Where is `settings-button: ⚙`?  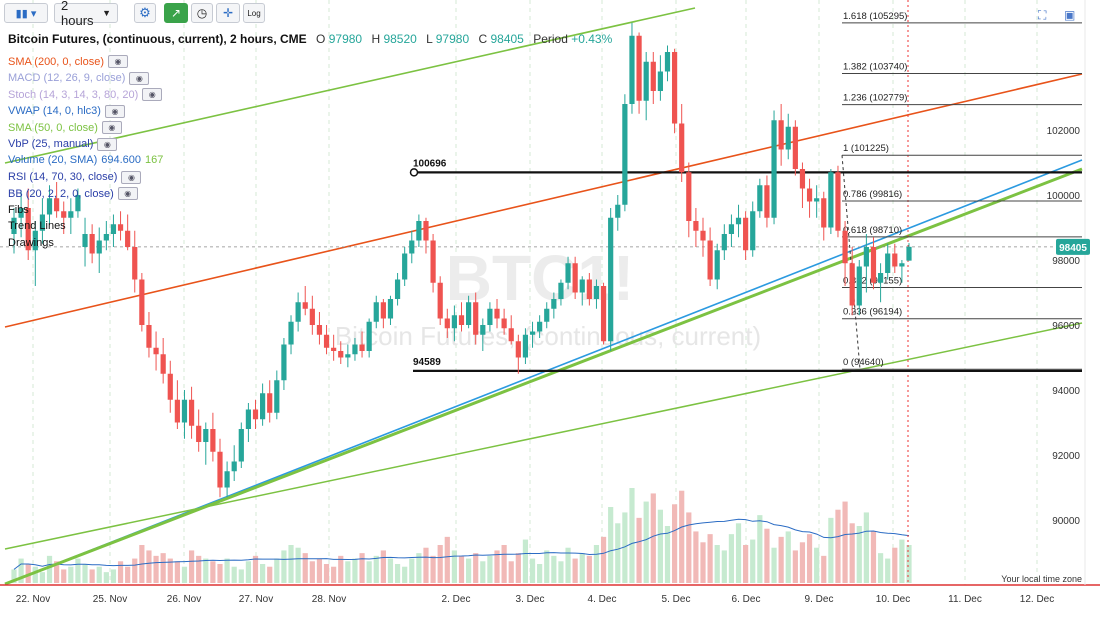
settings-button: ⚙ is located at coordinates (145, 13).